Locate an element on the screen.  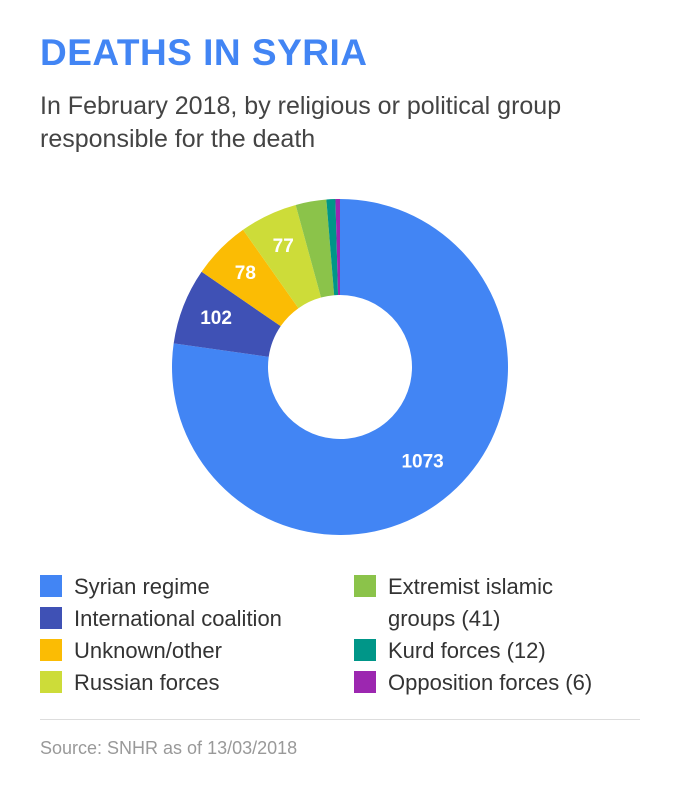
data-label-russian-forces: 77 is located at coordinates (283, 246).